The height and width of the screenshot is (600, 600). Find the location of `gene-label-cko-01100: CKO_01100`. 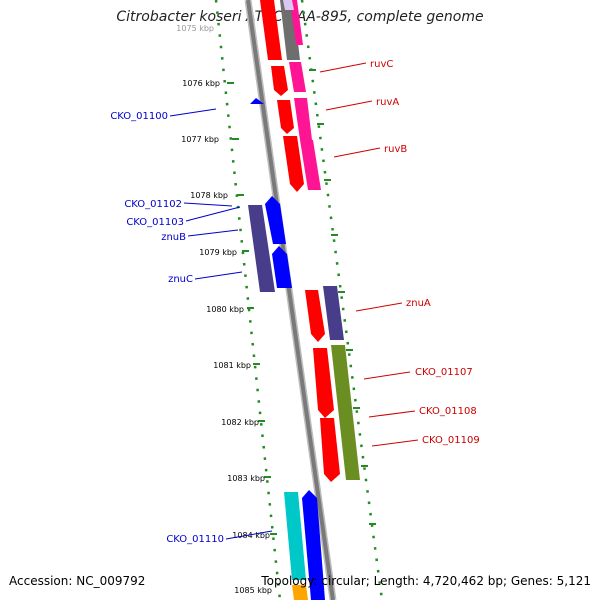

gene-label-cko-01100: CKO_01100 is located at coordinates (139, 116).